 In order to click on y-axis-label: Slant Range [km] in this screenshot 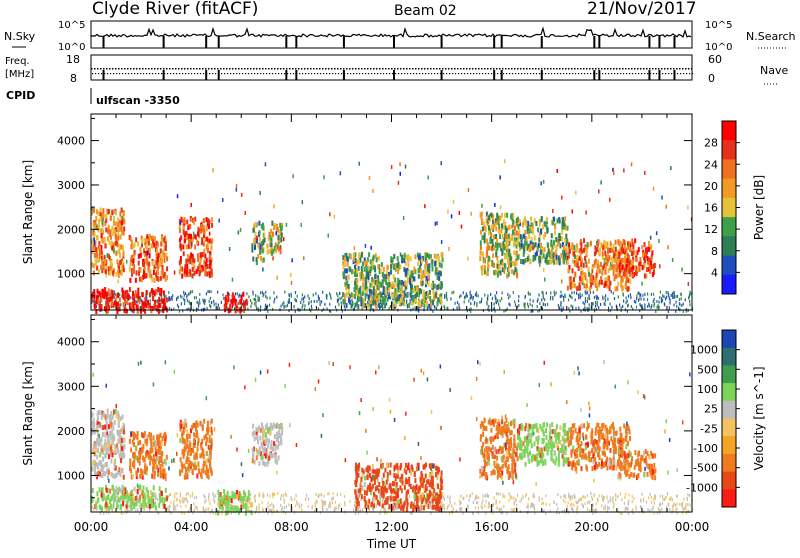, I will do `click(28, 212)`.